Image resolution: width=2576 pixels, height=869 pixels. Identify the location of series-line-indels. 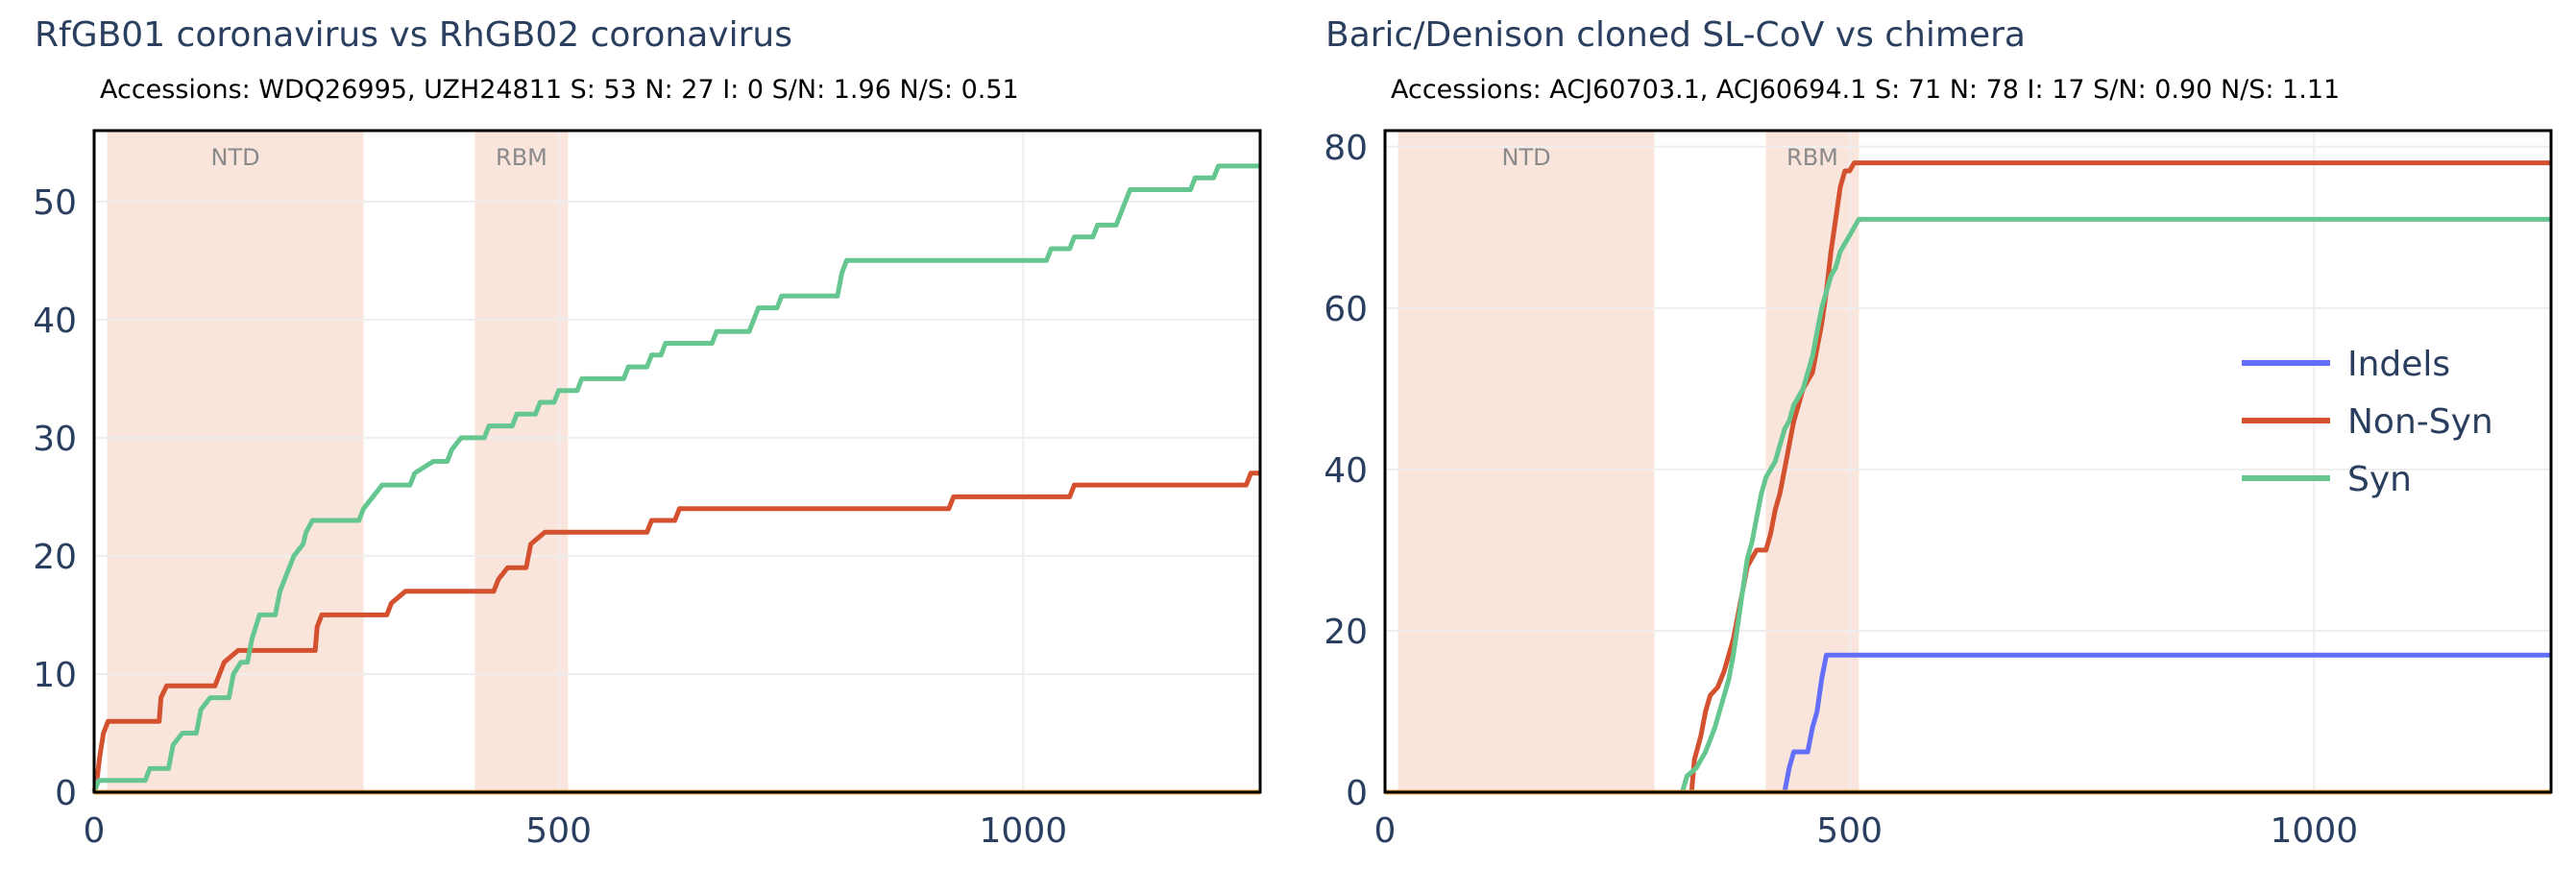
(1968, 723).